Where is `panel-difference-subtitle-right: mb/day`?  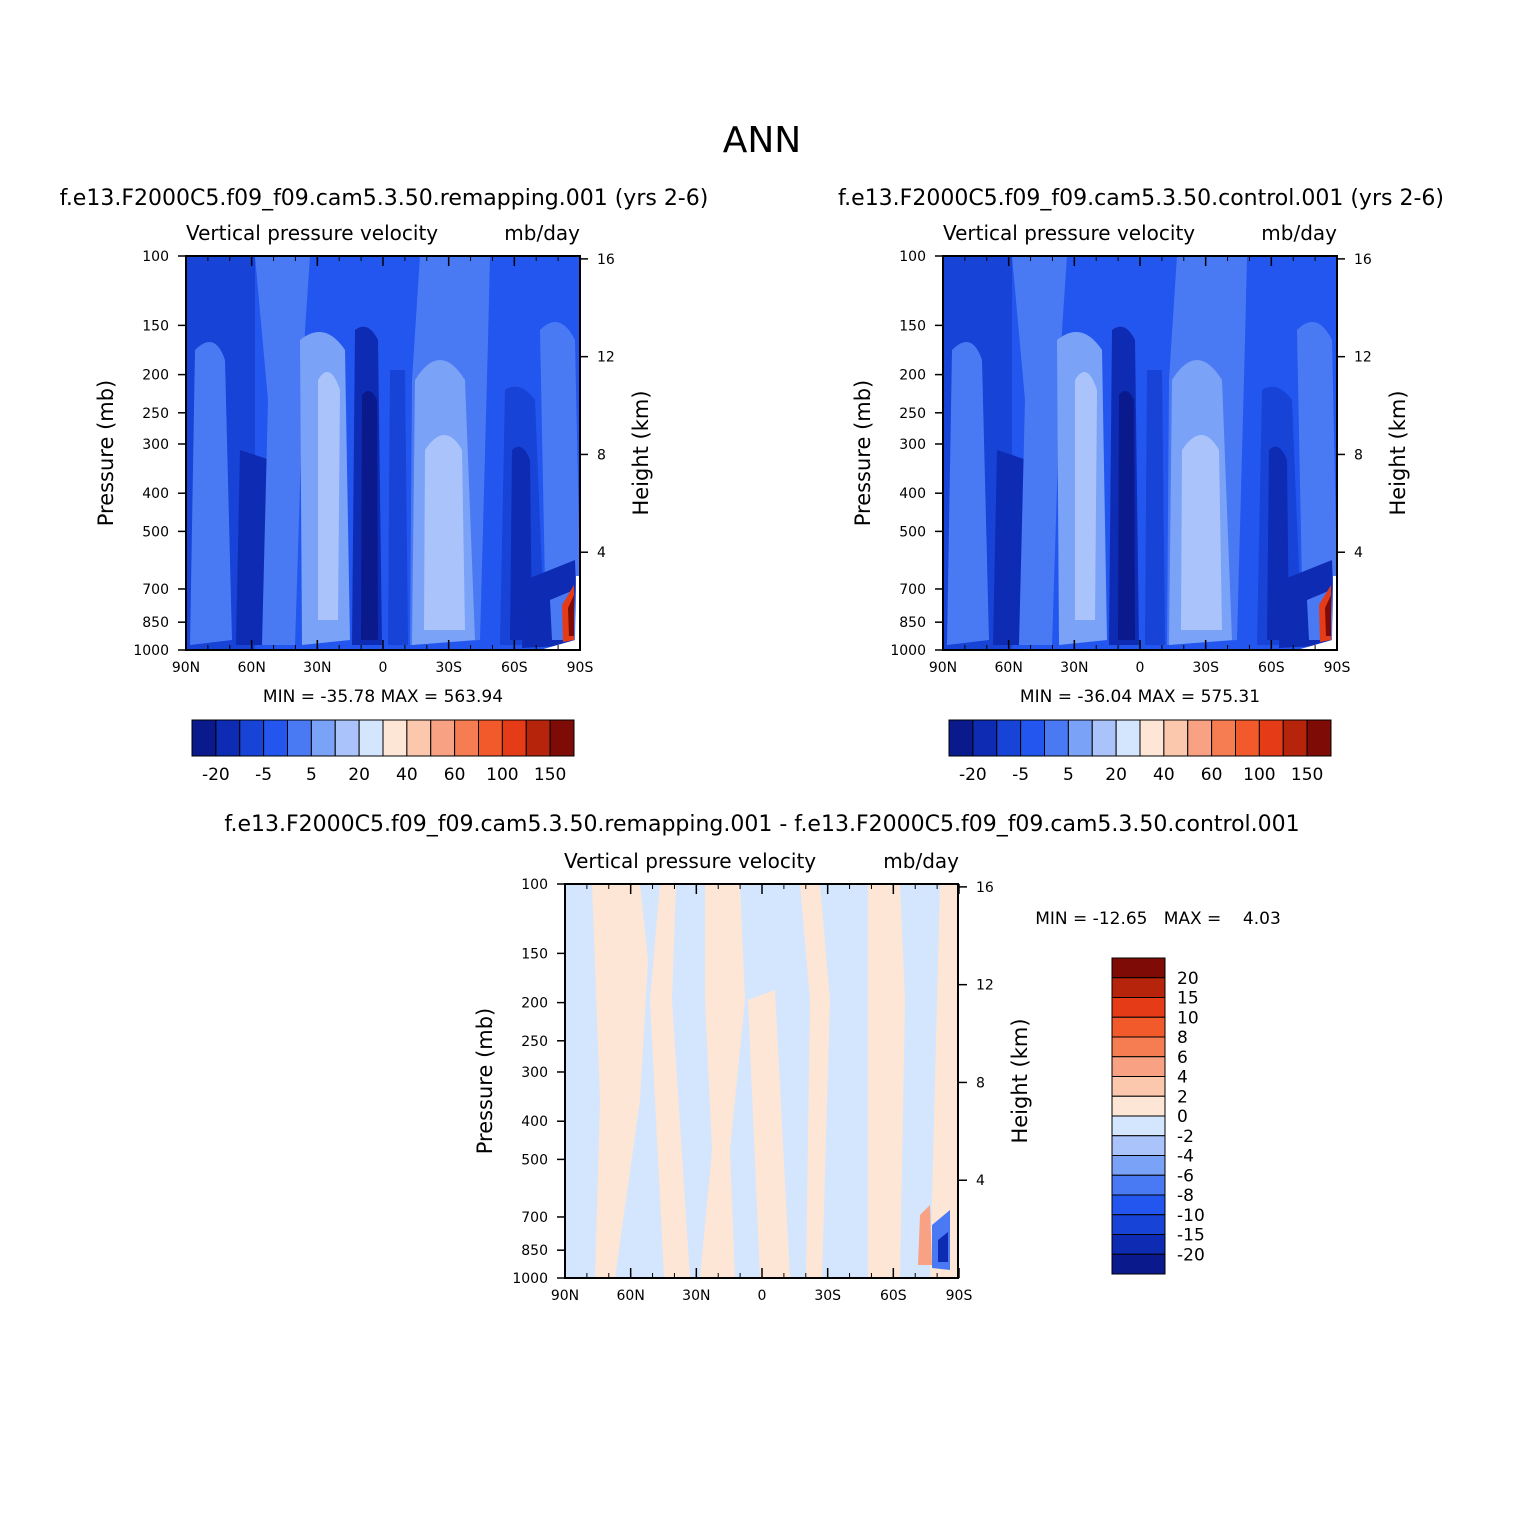
panel-difference-subtitle-right: mb/day is located at coordinates (921, 861).